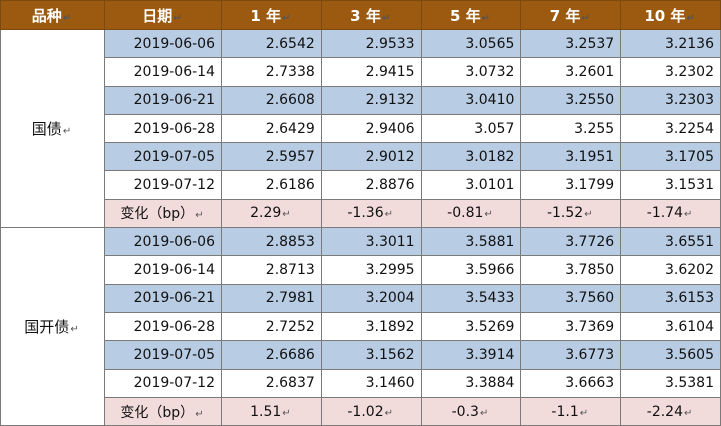 This screenshot has height=426, width=721. Describe the element at coordinates (471, 72) in the screenshot. I see `yield-cell: 3.0732` at that location.